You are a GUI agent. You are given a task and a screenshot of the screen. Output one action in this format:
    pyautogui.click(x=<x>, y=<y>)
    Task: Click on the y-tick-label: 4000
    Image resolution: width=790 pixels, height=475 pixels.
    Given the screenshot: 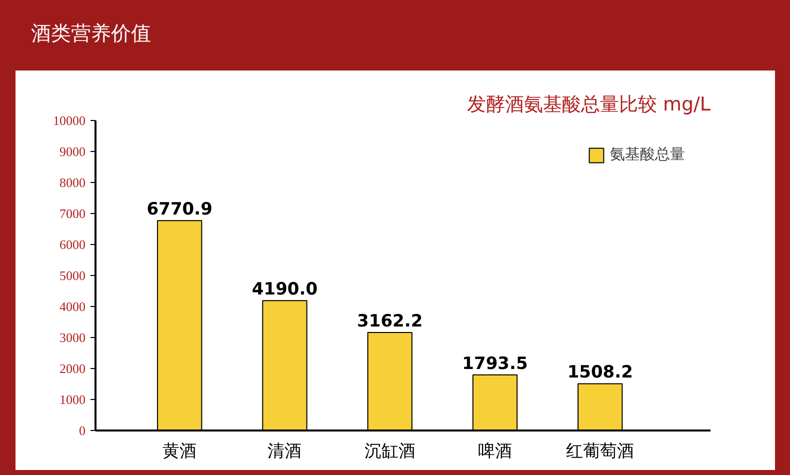 What is the action you would take?
    pyautogui.click(x=73, y=306)
    